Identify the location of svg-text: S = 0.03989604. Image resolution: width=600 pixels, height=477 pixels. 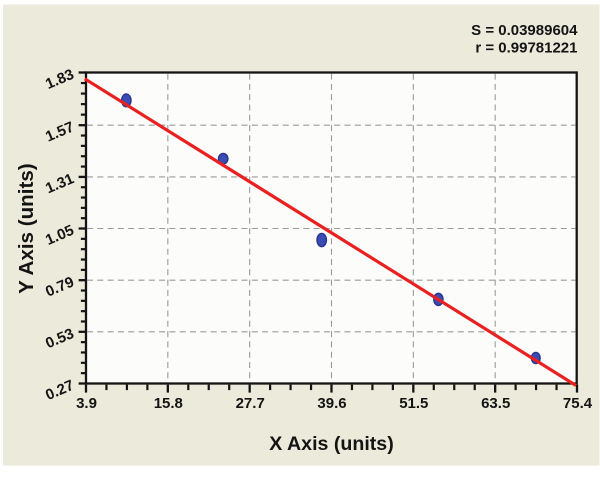
(524, 30).